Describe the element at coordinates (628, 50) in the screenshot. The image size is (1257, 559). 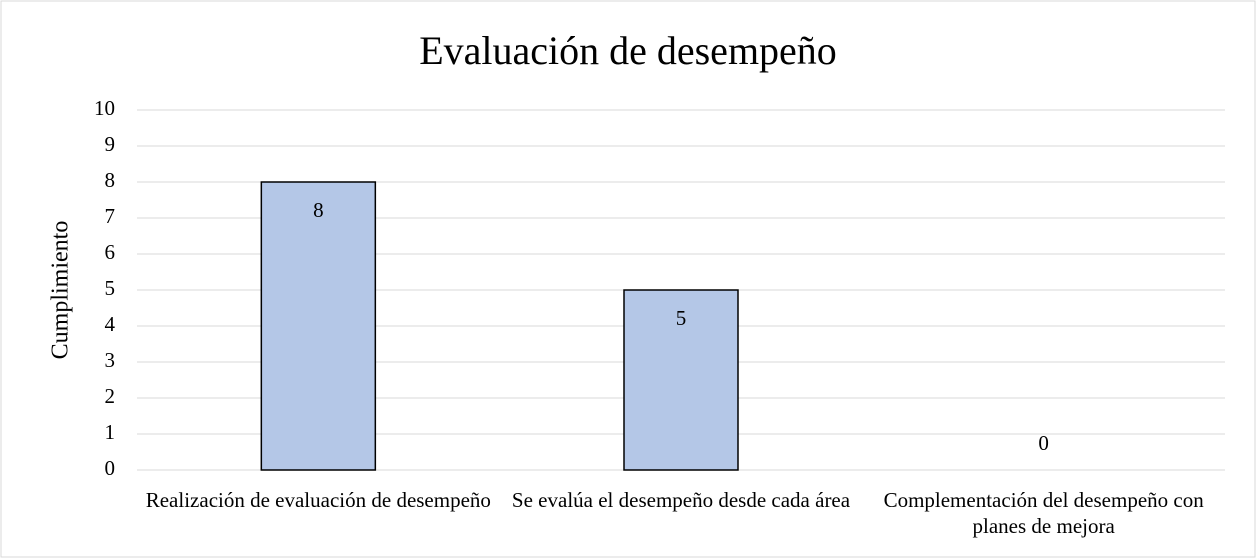
I see `chart-title: Evaluación de desempeño` at that location.